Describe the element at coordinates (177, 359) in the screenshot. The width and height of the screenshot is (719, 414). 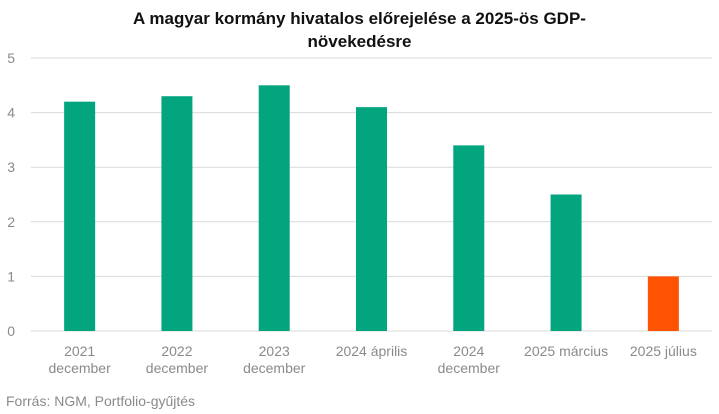
I see `x-tick-label: 2022 december` at that location.